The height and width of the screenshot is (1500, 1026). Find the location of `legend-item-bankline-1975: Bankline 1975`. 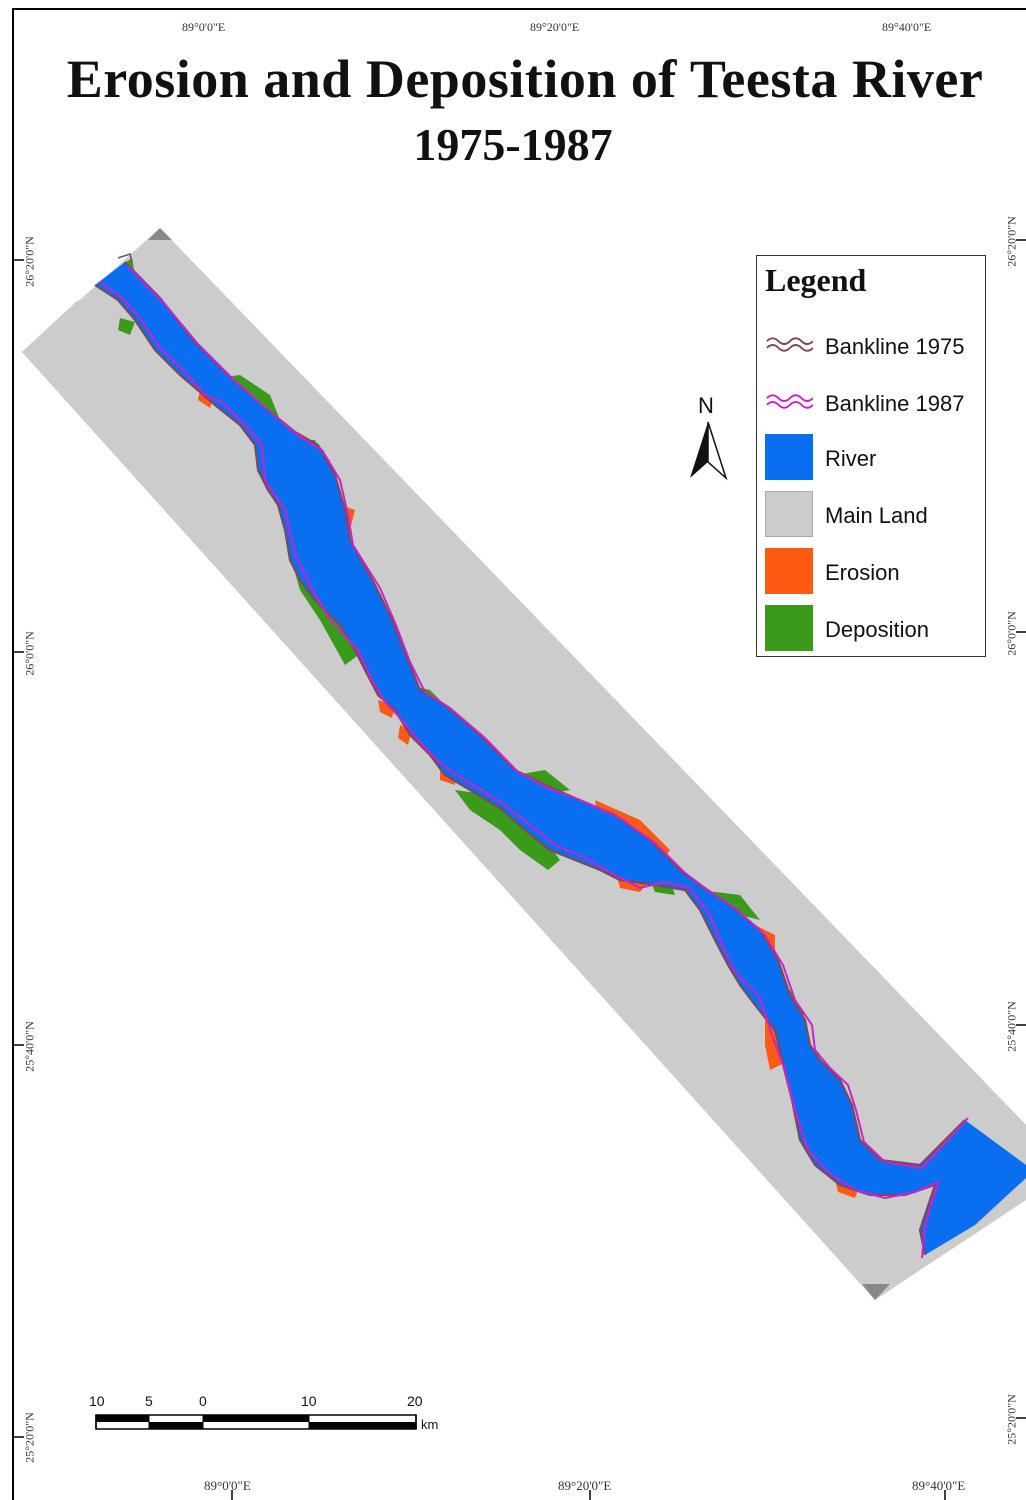

legend-item-bankline-1975: Bankline 1975 is located at coordinates (873, 346).